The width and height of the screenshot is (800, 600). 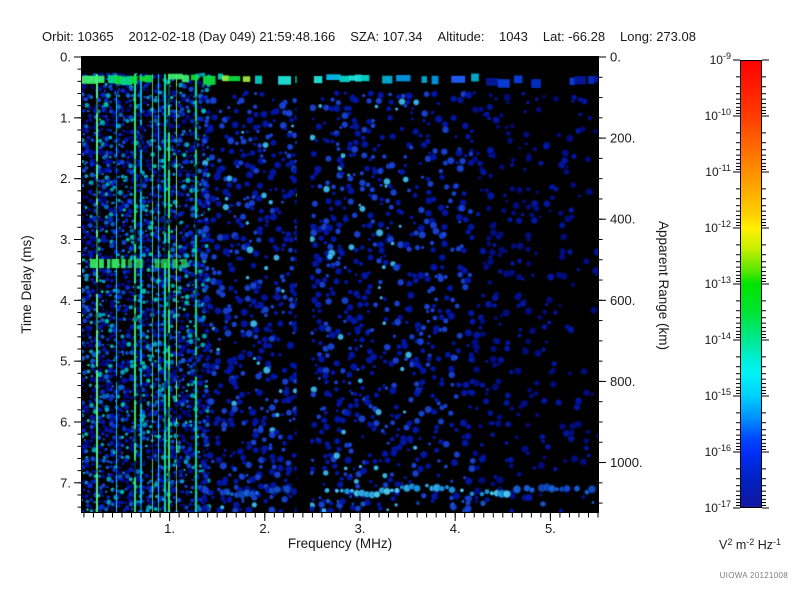 What do you see at coordinates (65, 361) in the screenshot?
I see `y-left-tick-label: 5.` at bounding box center [65, 361].